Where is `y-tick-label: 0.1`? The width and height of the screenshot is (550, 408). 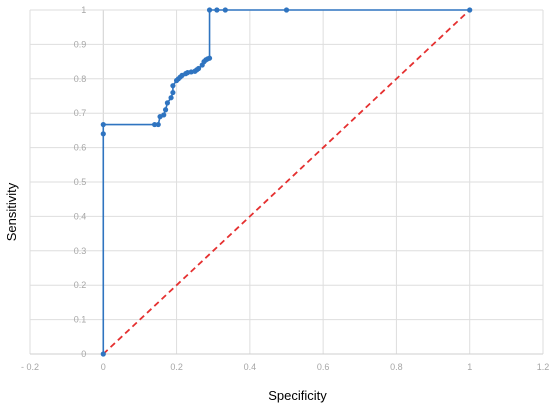
y-tick-label: 0.1 is located at coordinates (80, 320).